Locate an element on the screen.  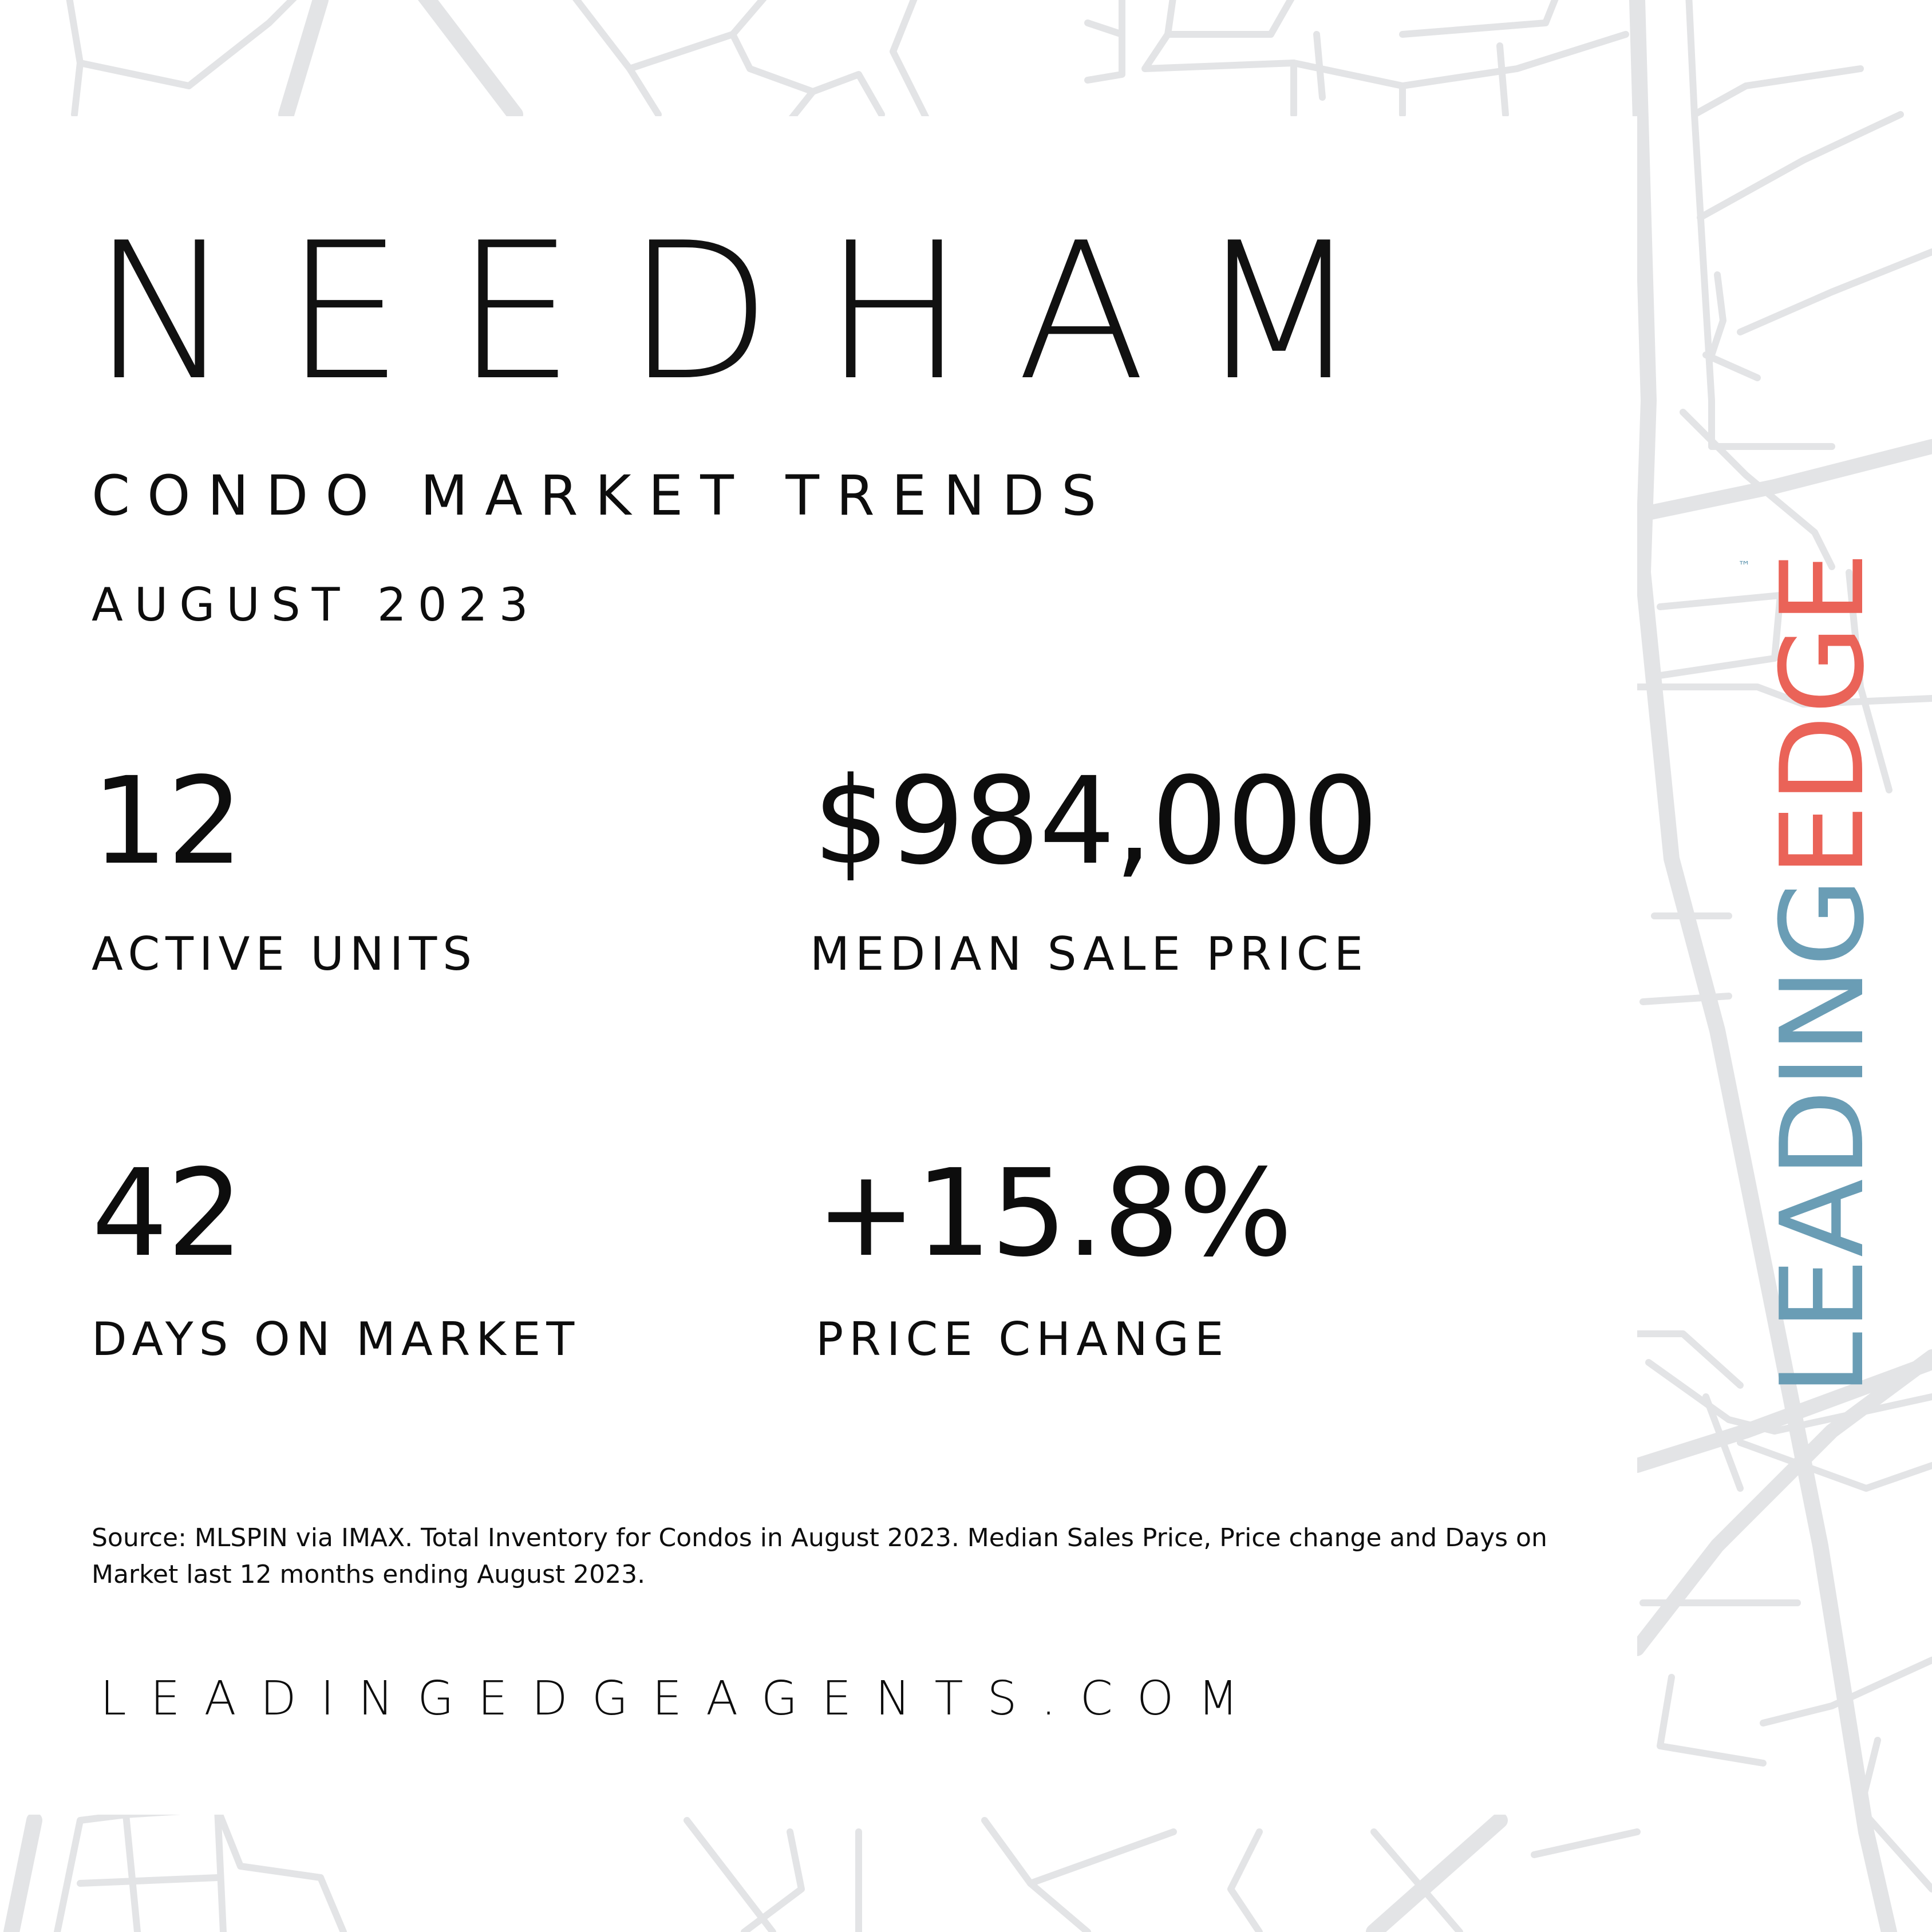
active-units-label: ACTIVE UNITS is located at coordinates (284, 954).